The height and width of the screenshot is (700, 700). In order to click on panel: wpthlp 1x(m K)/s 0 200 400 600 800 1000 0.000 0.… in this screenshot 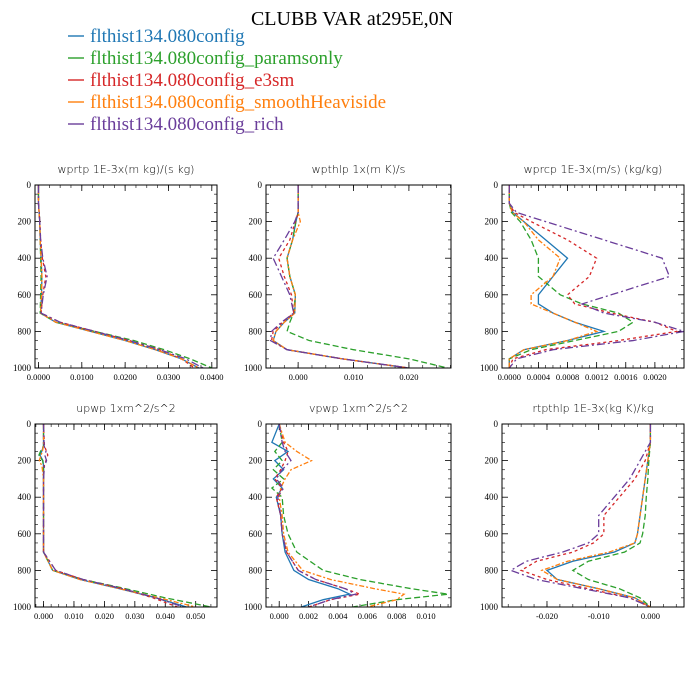, I will do `click(348, 272)`.